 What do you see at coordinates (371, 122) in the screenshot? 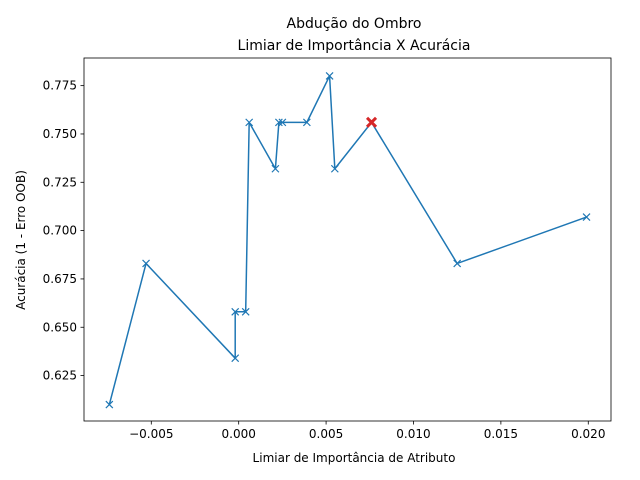
I see `highlight-marker` at bounding box center [371, 122].